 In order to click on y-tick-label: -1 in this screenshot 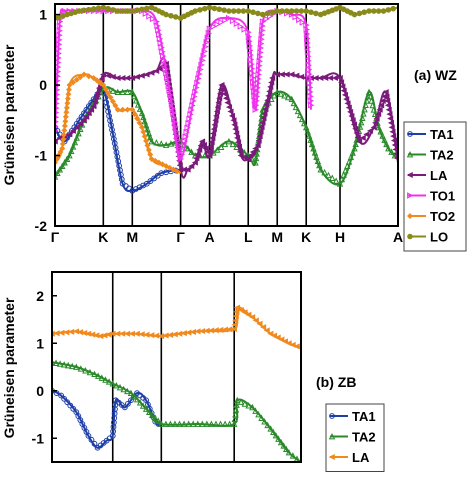, I will do `click(41, 156)`.